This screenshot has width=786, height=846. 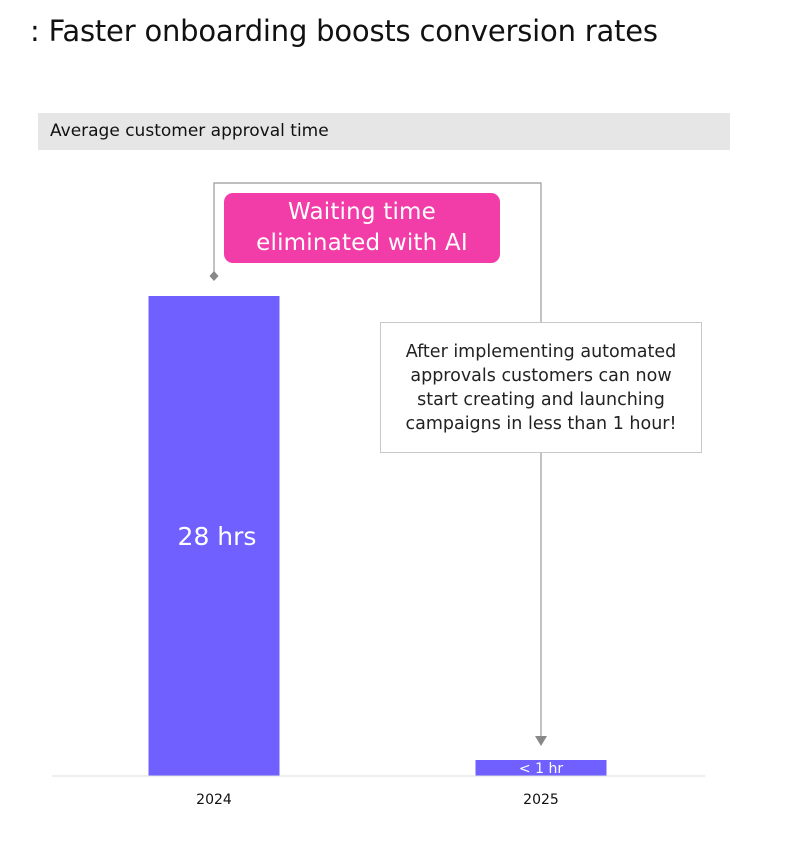 I want to click on chart-title: Average customer approval time, so click(x=189, y=131).